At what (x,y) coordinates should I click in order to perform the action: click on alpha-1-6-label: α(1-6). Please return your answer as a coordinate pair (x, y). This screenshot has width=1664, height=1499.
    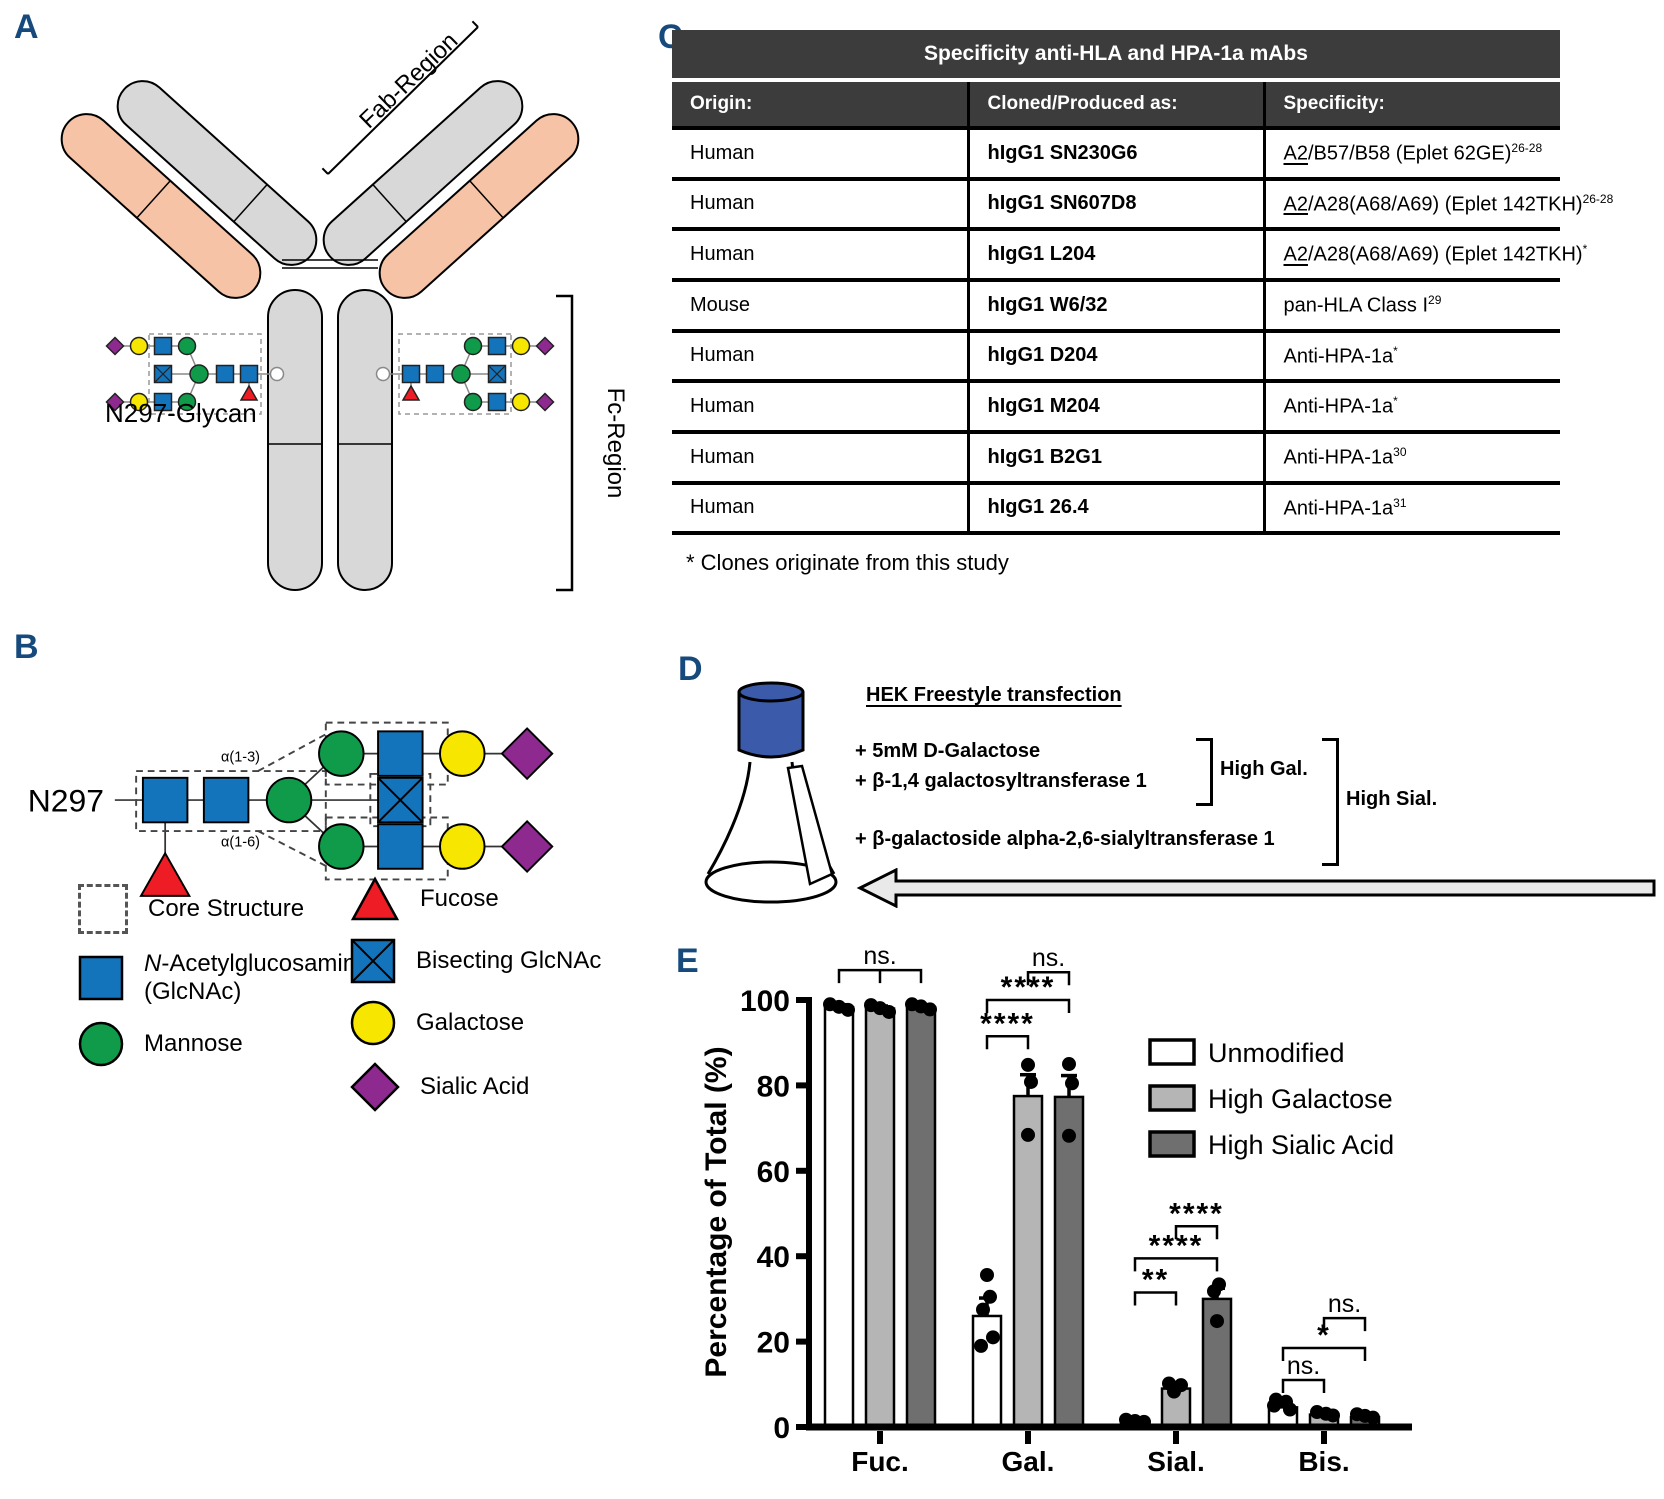
    Looking at the image, I should click on (240, 843).